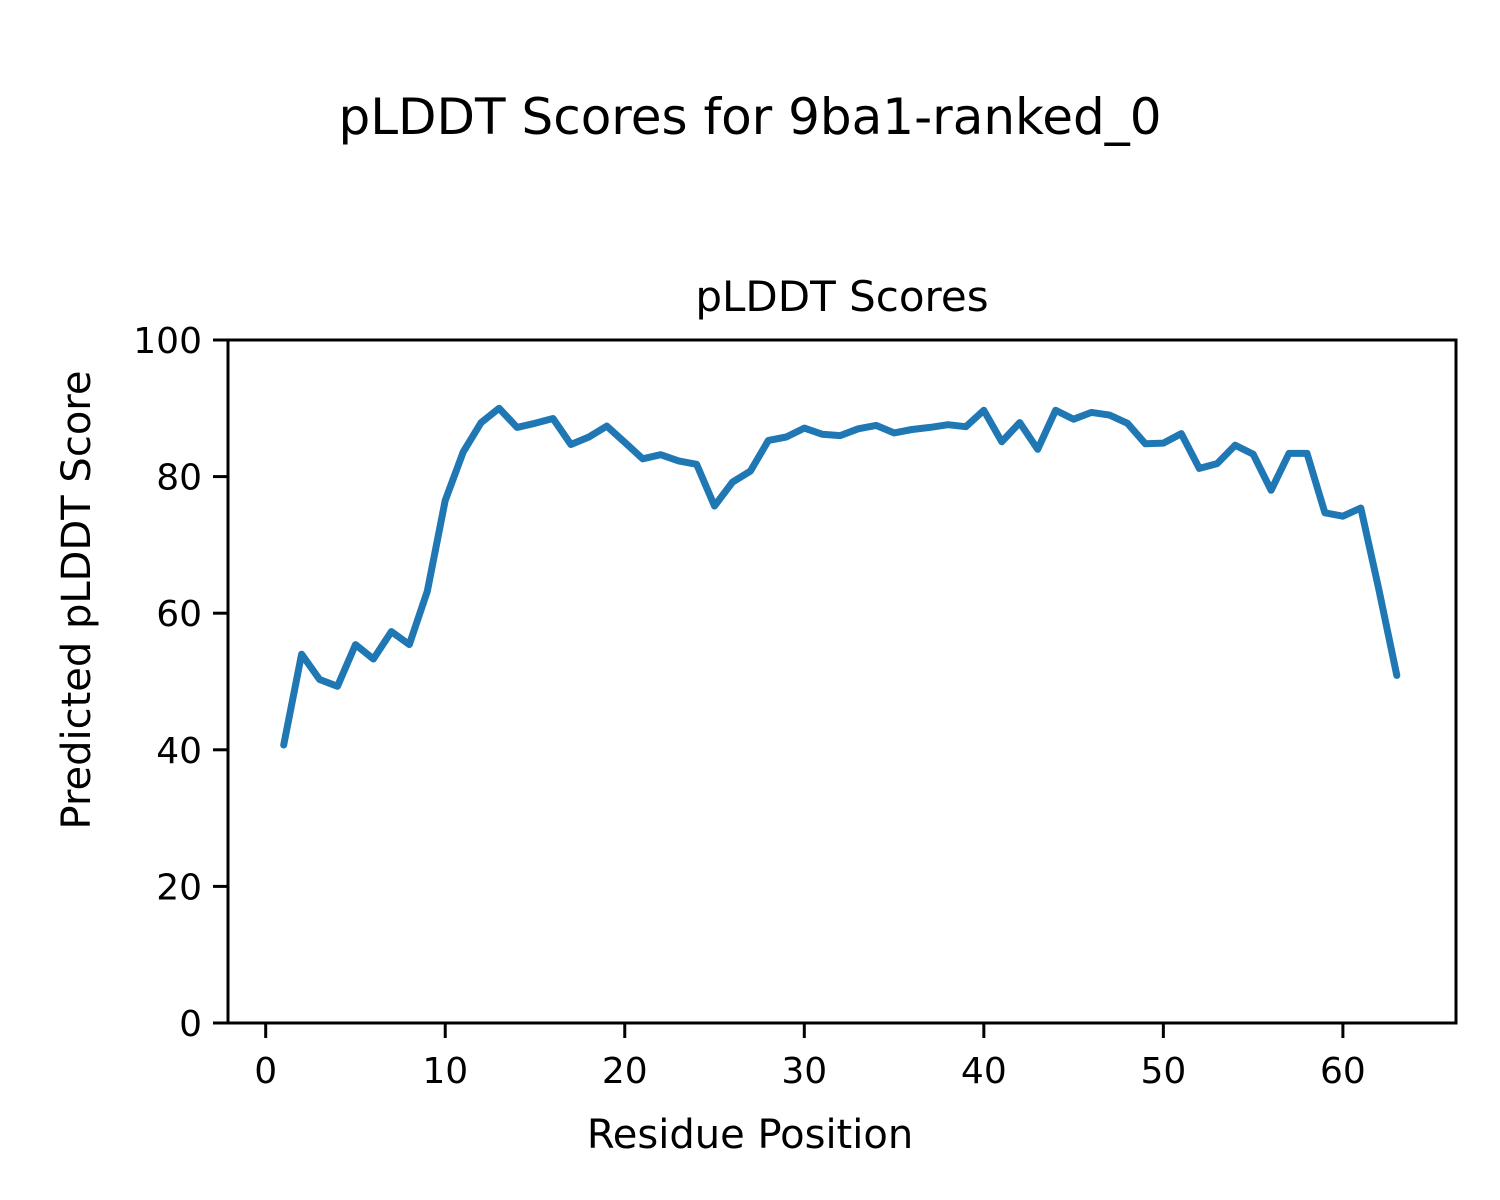 This screenshot has width=1500, height=1200. Describe the element at coordinates (179, 614) in the screenshot. I see `y-tick-label: 60` at that location.